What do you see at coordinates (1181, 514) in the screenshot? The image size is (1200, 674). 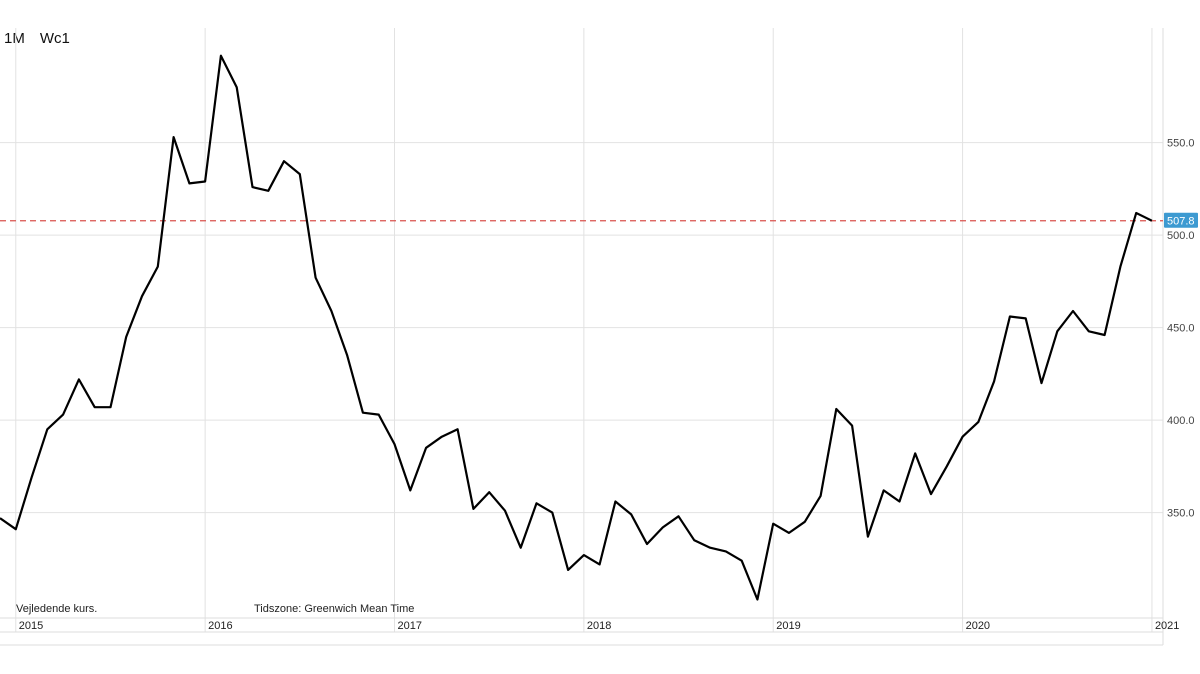 I see `y-tick-label: 350.0` at bounding box center [1181, 514].